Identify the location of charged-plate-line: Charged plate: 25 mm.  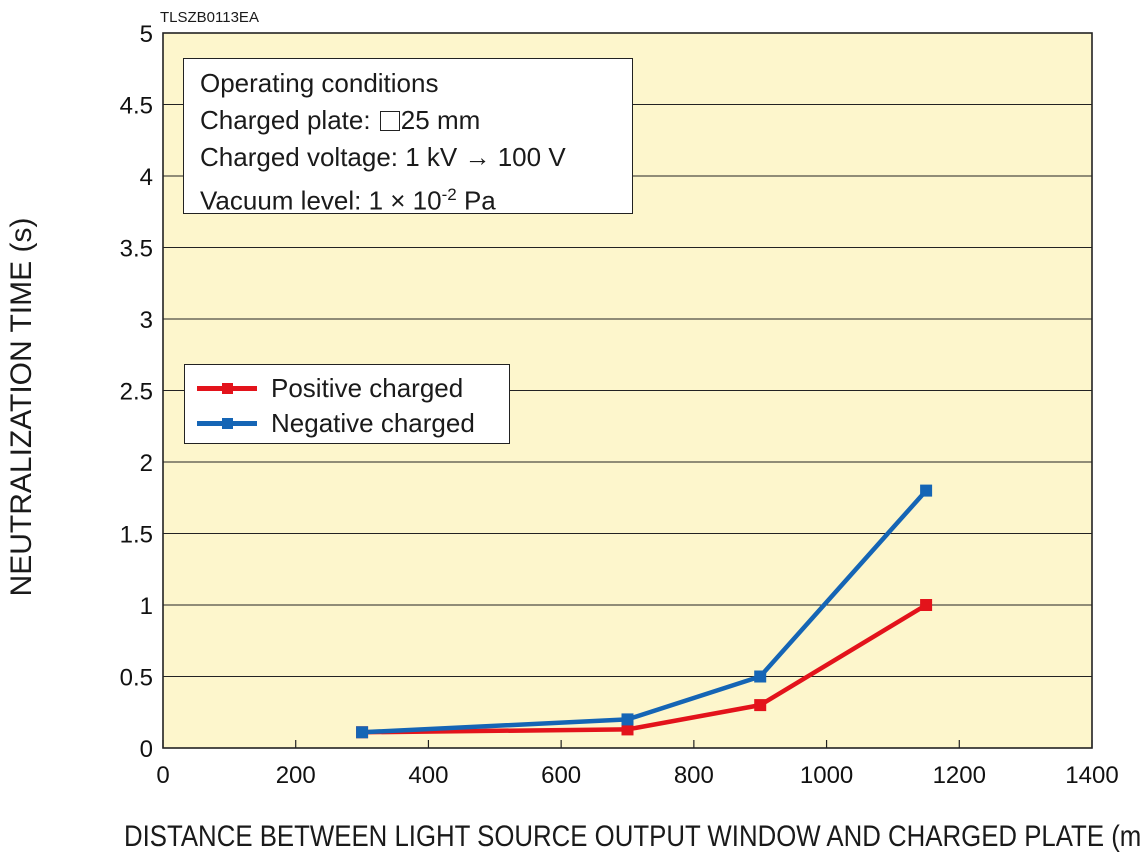
(416, 120).